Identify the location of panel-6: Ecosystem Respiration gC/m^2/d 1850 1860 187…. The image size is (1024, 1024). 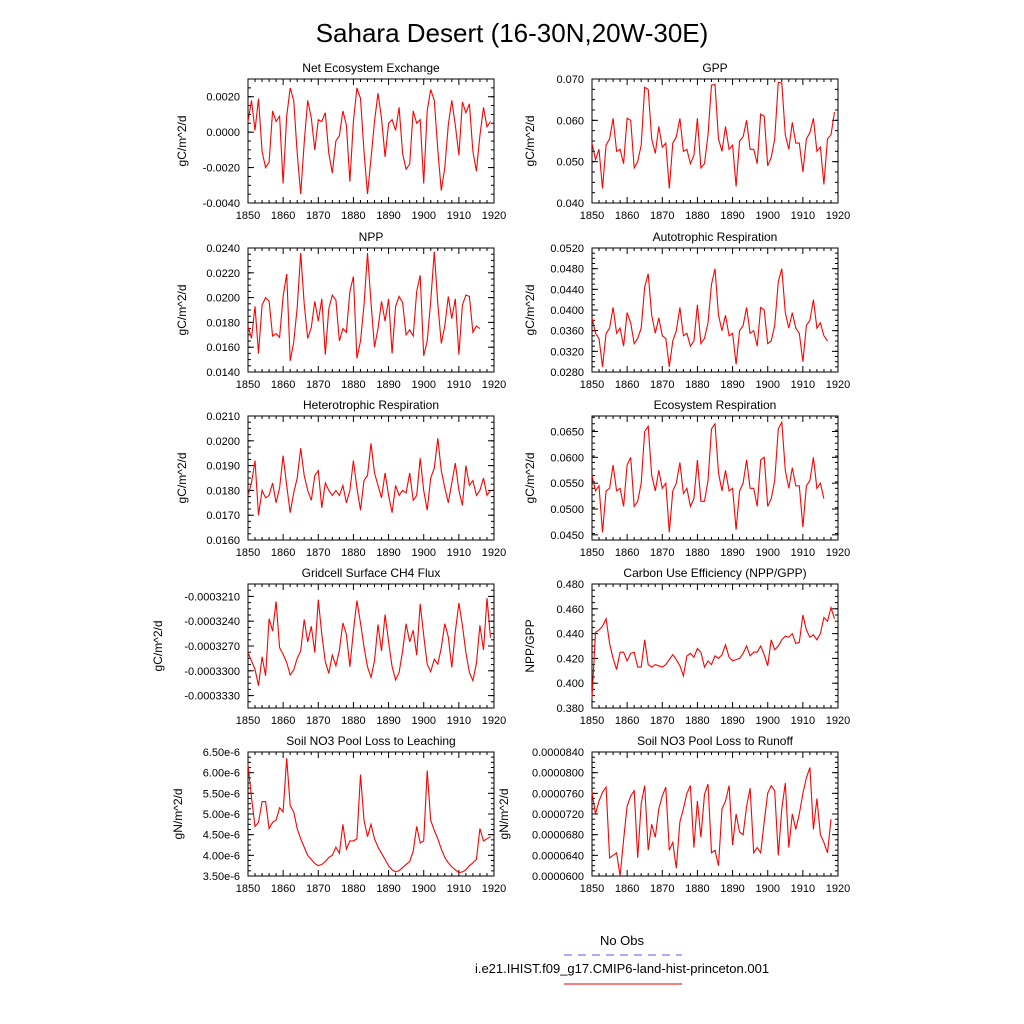
(686, 478).